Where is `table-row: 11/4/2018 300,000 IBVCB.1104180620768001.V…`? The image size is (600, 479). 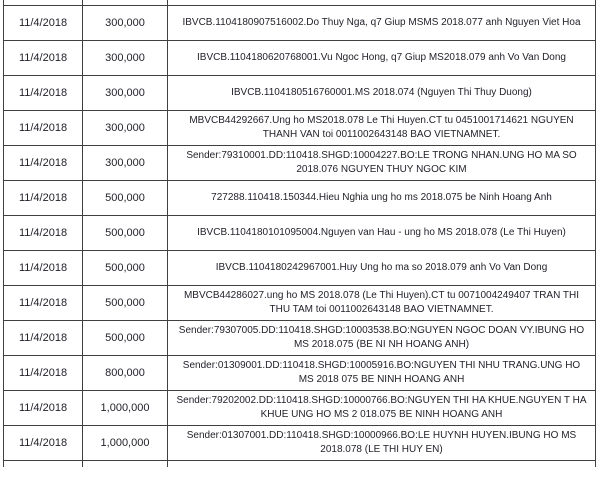
table-row: 11/4/2018 300,000 IBVCB.1104180620768001.V… is located at coordinates (299, 57).